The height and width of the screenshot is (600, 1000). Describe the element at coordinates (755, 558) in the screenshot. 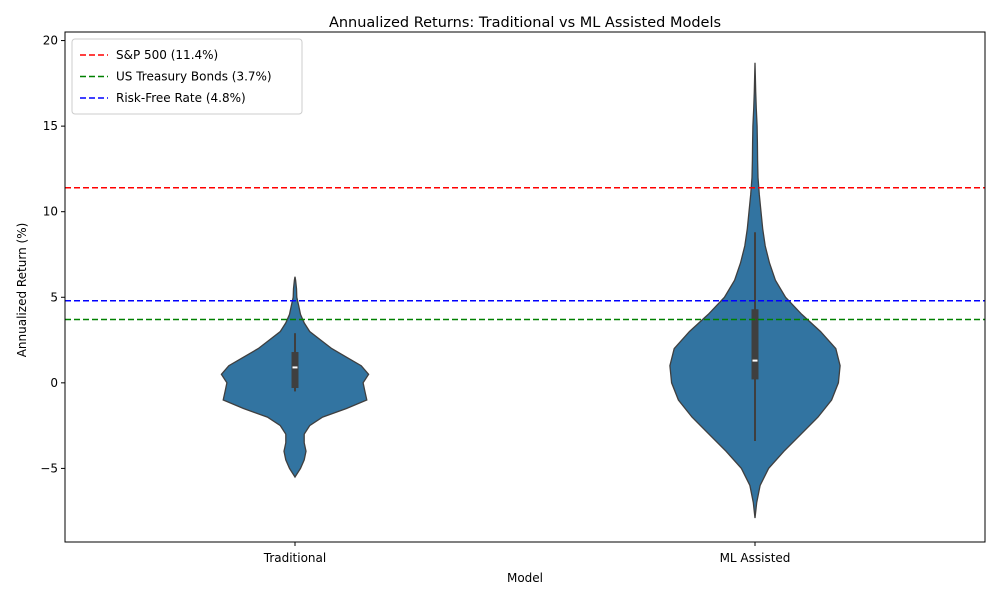

I see `x-tick-label-1: ML Assisted` at that location.